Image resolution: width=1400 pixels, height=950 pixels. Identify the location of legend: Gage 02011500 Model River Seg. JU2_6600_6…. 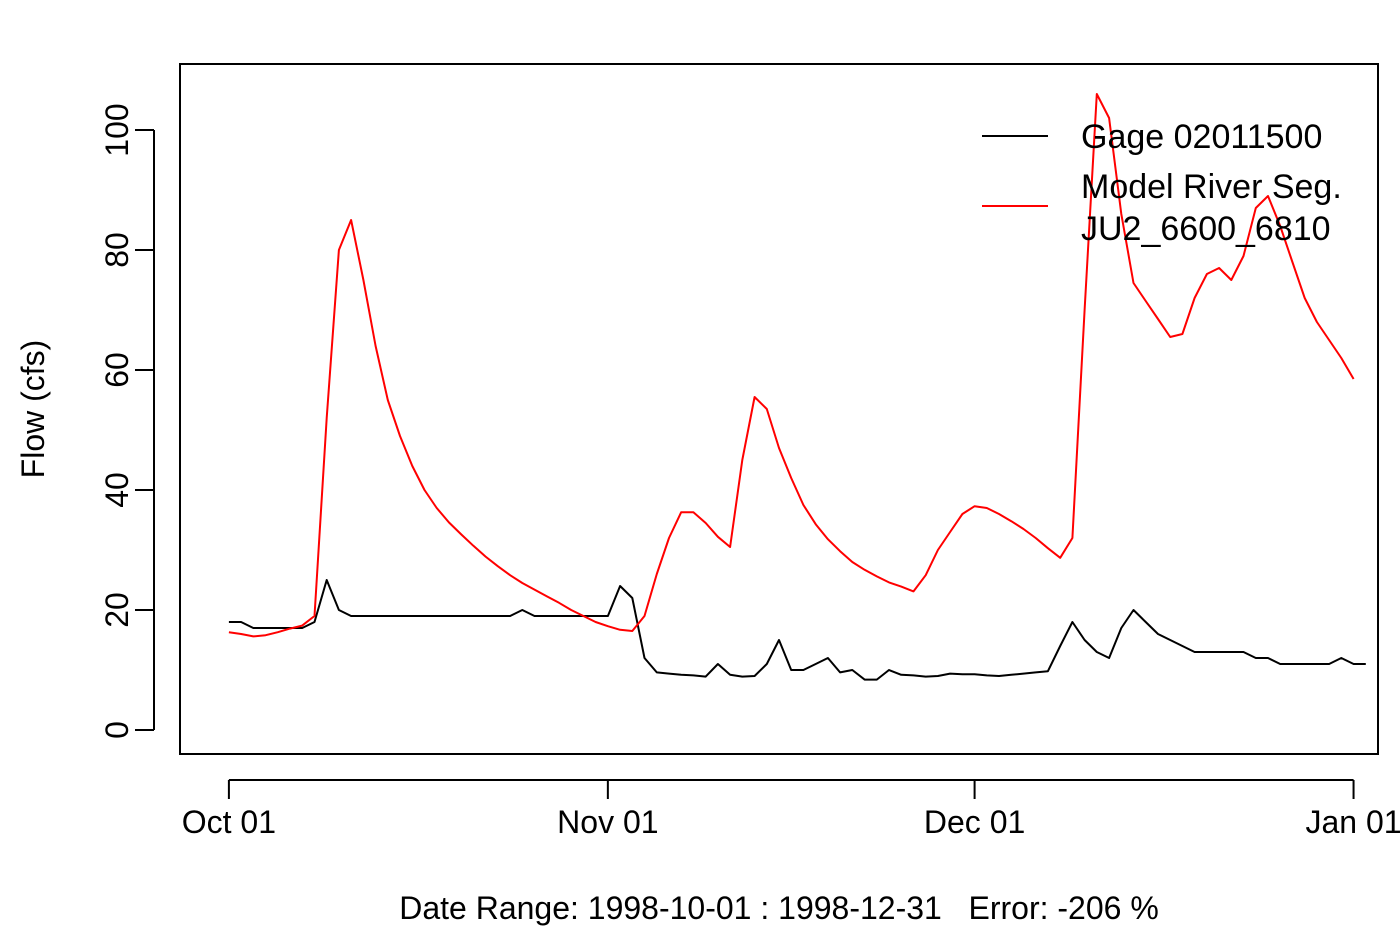
(1162, 183).